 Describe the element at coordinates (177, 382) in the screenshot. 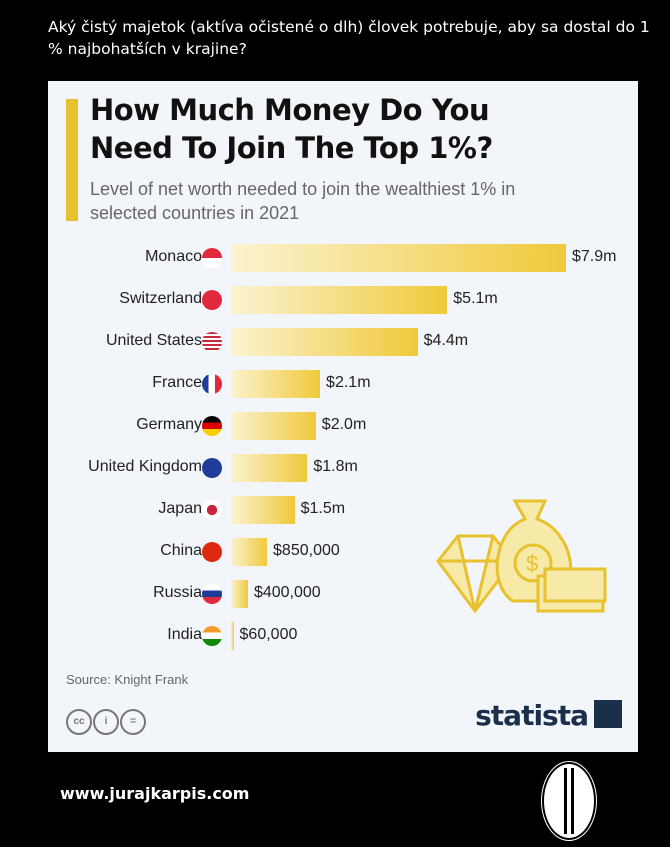

I see `country-label: France` at that location.